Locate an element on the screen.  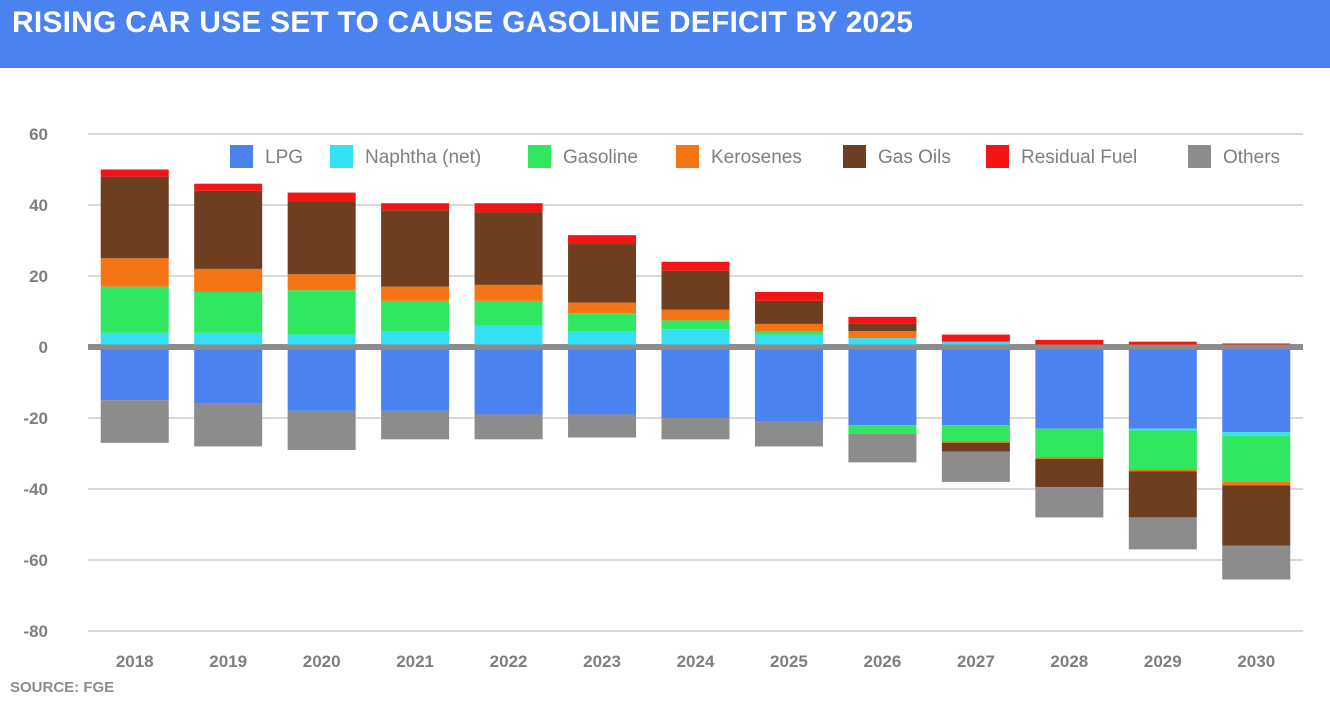
x-tick-label: 2030 is located at coordinates (1256, 661).